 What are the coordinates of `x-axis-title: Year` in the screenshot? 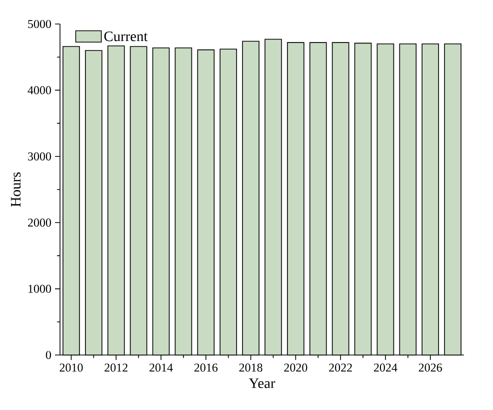 It's located at (262, 383).